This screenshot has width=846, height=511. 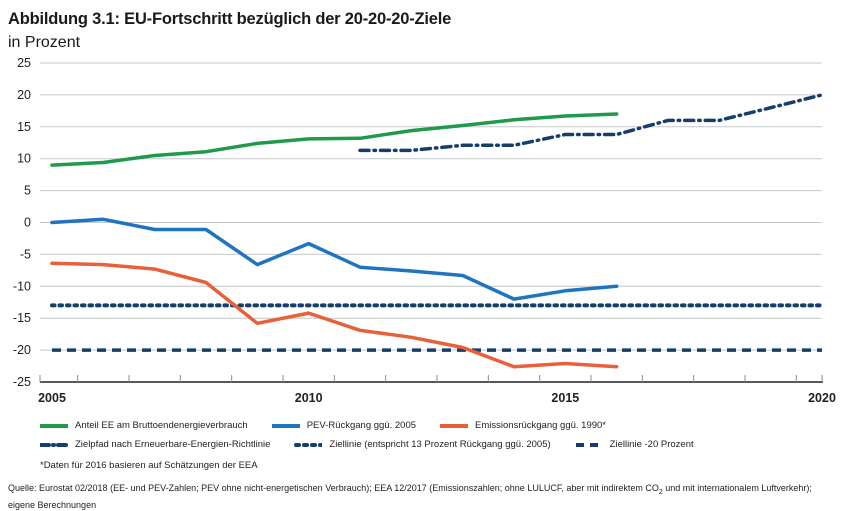 What do you see at coordinates (285, 426) in the screenshot?
I see `legend-swatch-solid-blue` at bounding box center [285, 426].